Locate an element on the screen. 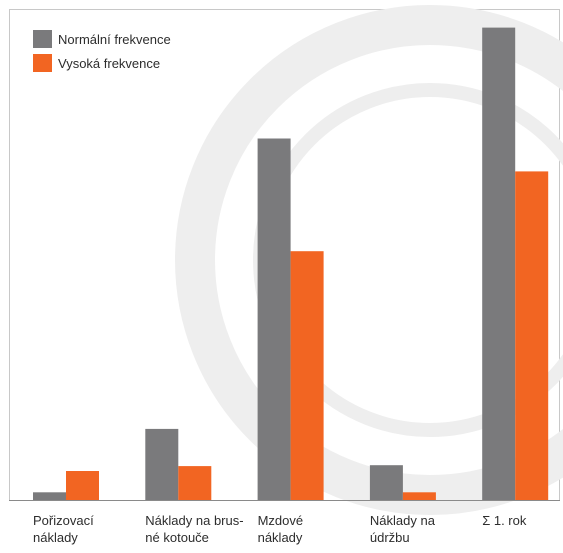 Image resolution: width=563 pixels, height=553 pixels. x-tick-label-2: Mzdové náklady is located at coordinates (281, 529).